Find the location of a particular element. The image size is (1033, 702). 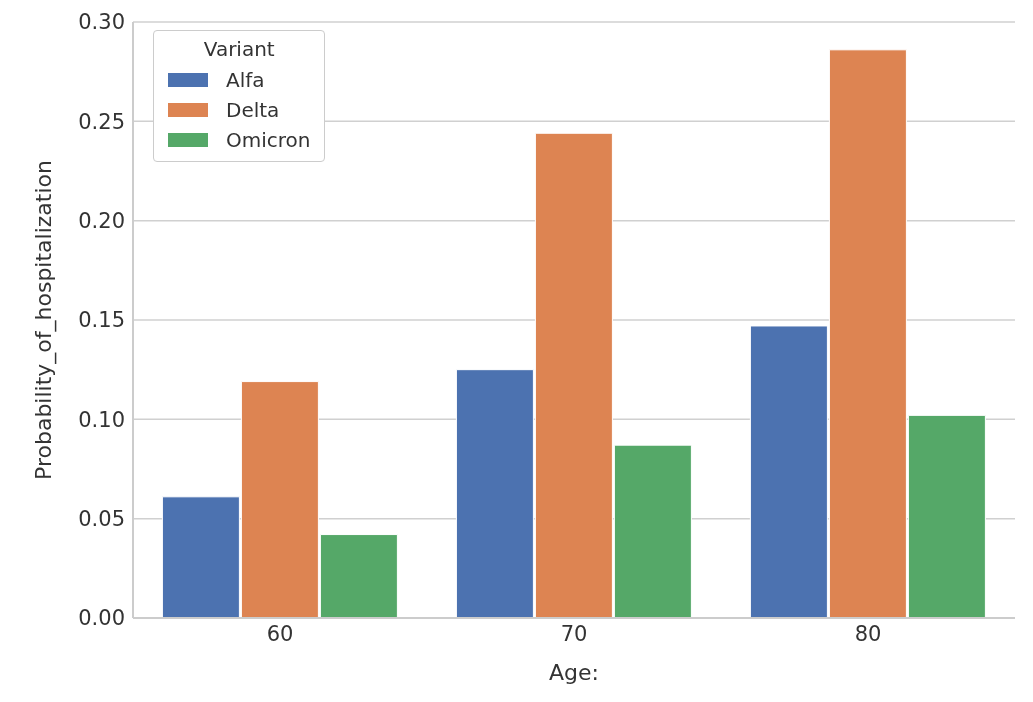

y-tick-label: 0.25 is located at coordinates (101, 121).